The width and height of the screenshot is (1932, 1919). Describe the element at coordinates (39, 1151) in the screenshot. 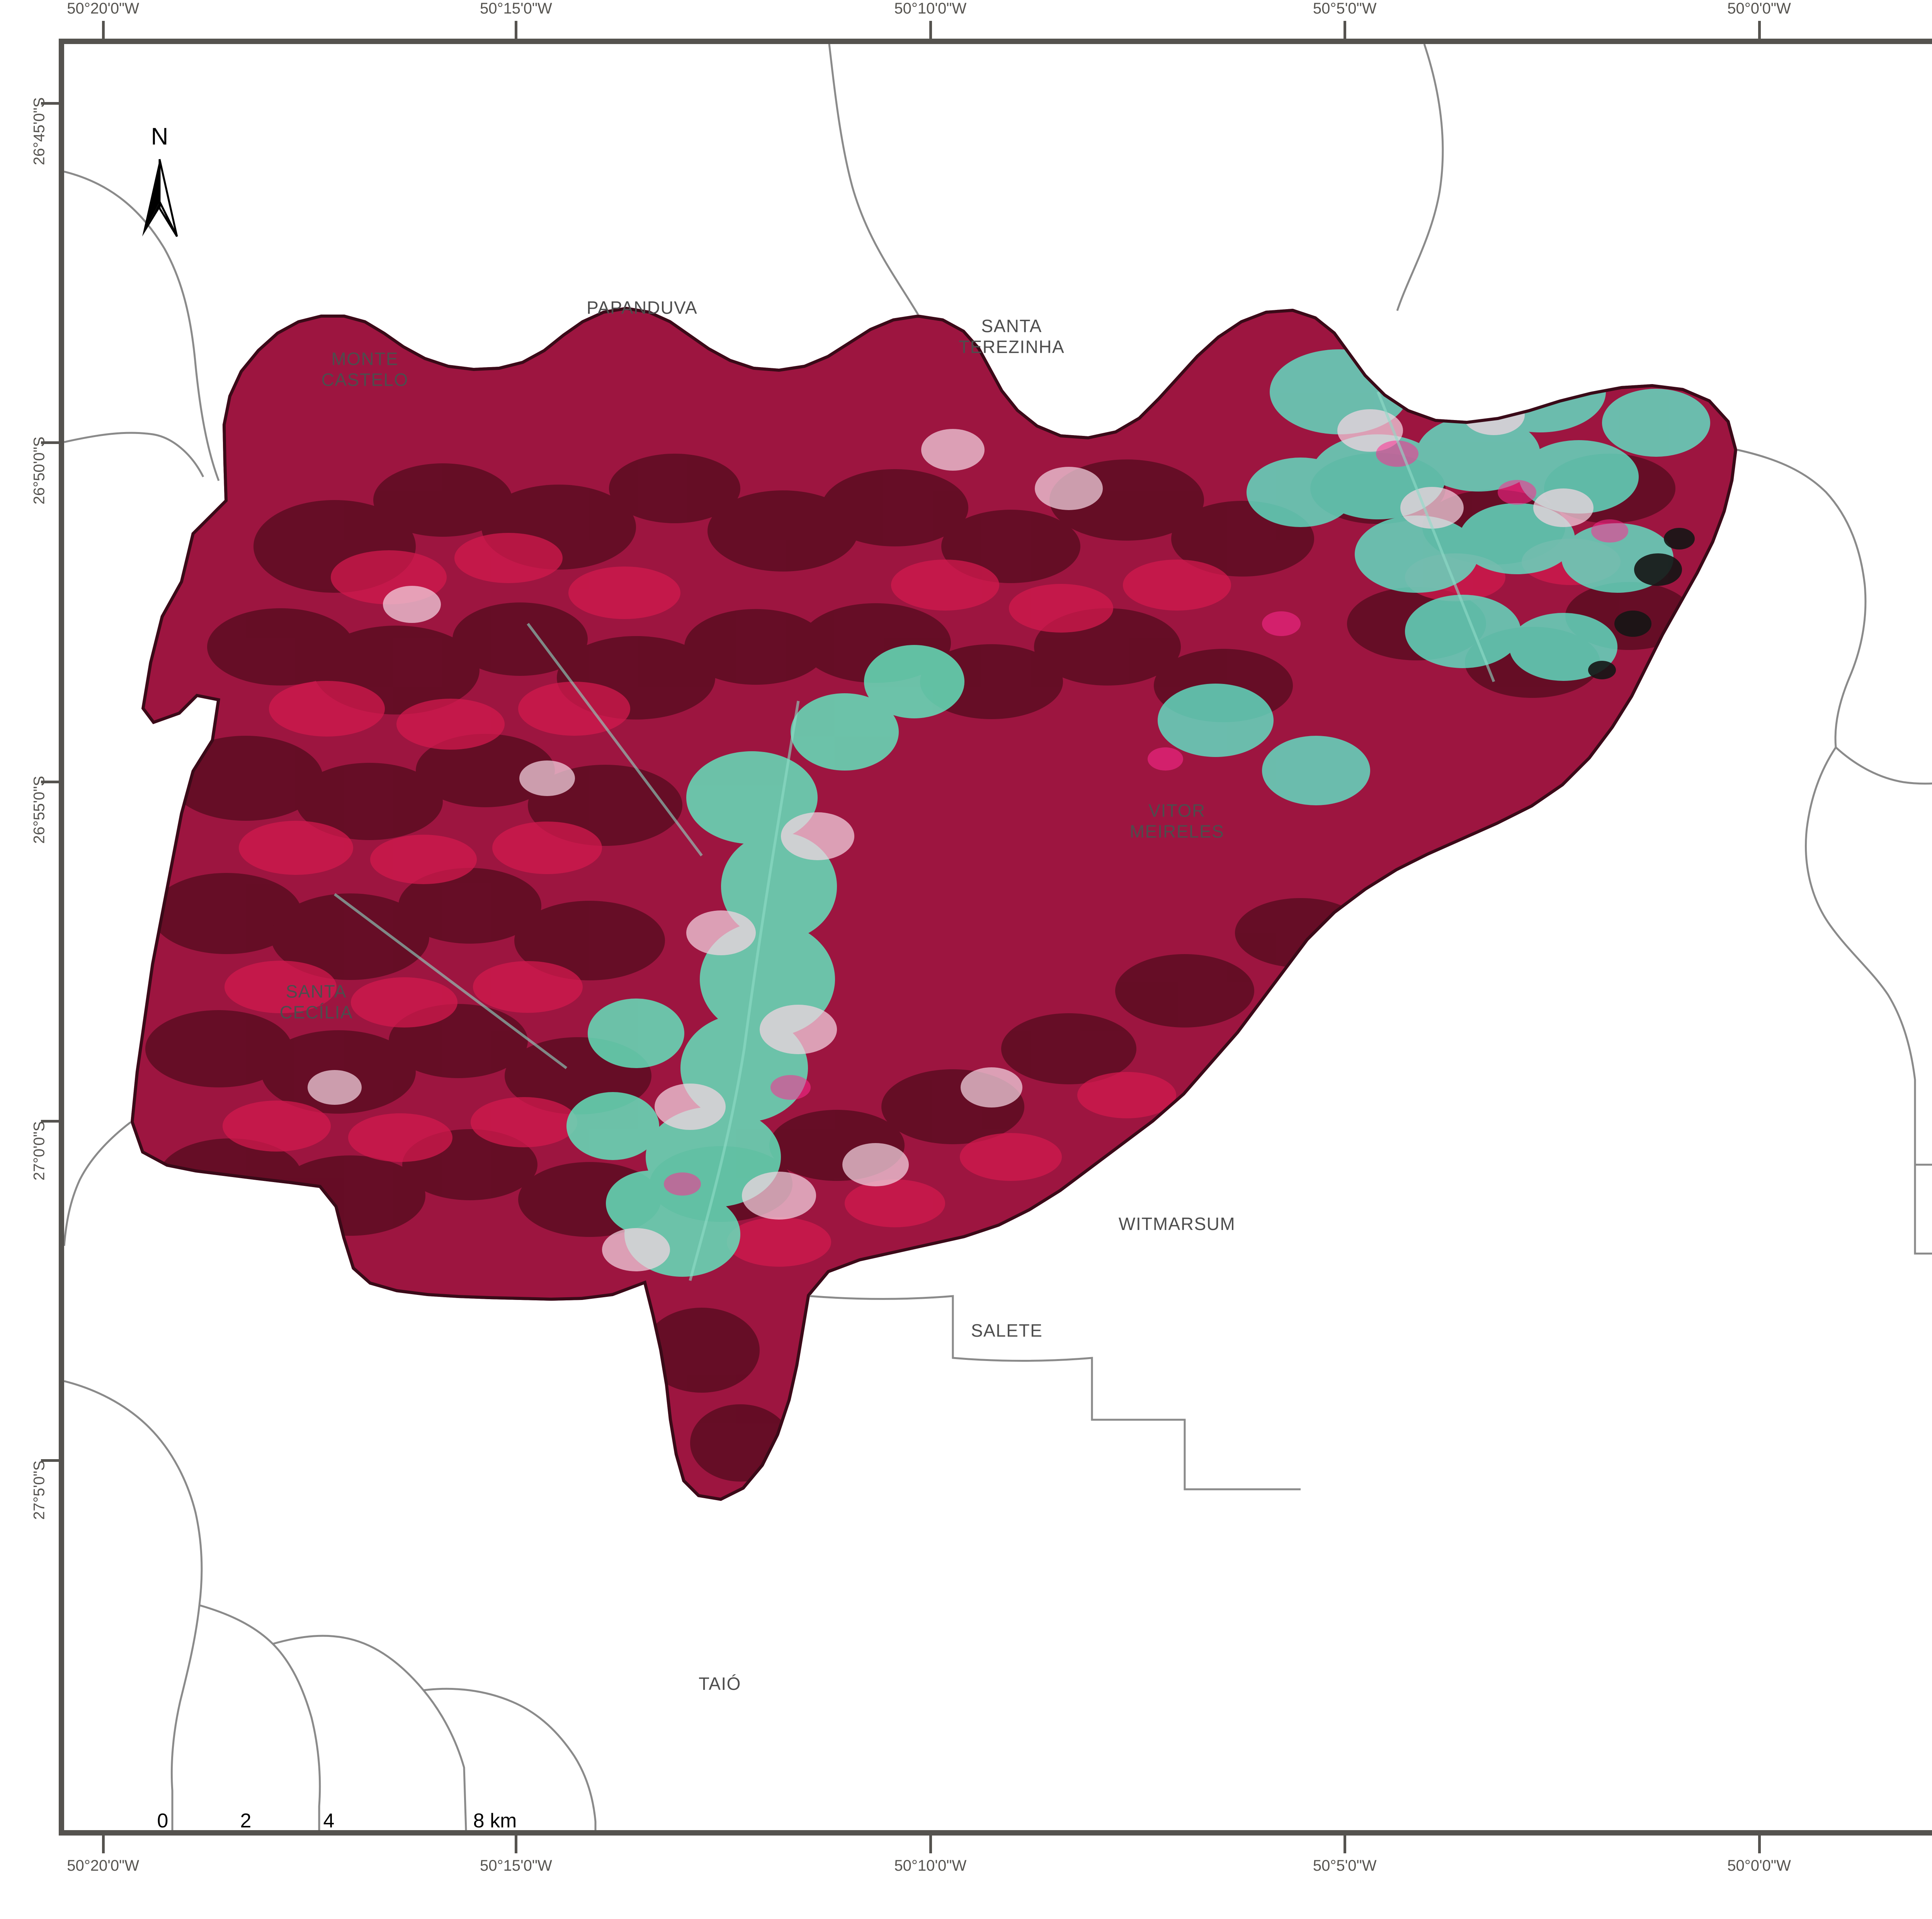

I see `latitude-label-left: 27°0'0"S` at that location.